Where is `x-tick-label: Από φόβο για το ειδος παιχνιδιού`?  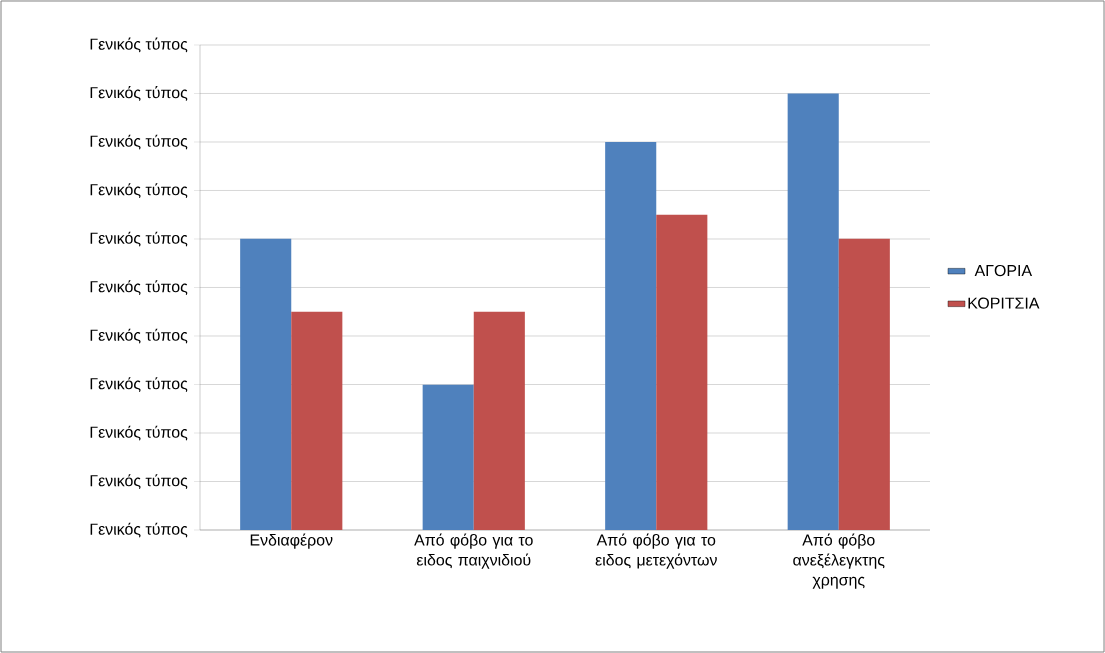
x-tick-label: Από φόβο για το ειδος παιχνιδιού is located at coordinates (473, 551).